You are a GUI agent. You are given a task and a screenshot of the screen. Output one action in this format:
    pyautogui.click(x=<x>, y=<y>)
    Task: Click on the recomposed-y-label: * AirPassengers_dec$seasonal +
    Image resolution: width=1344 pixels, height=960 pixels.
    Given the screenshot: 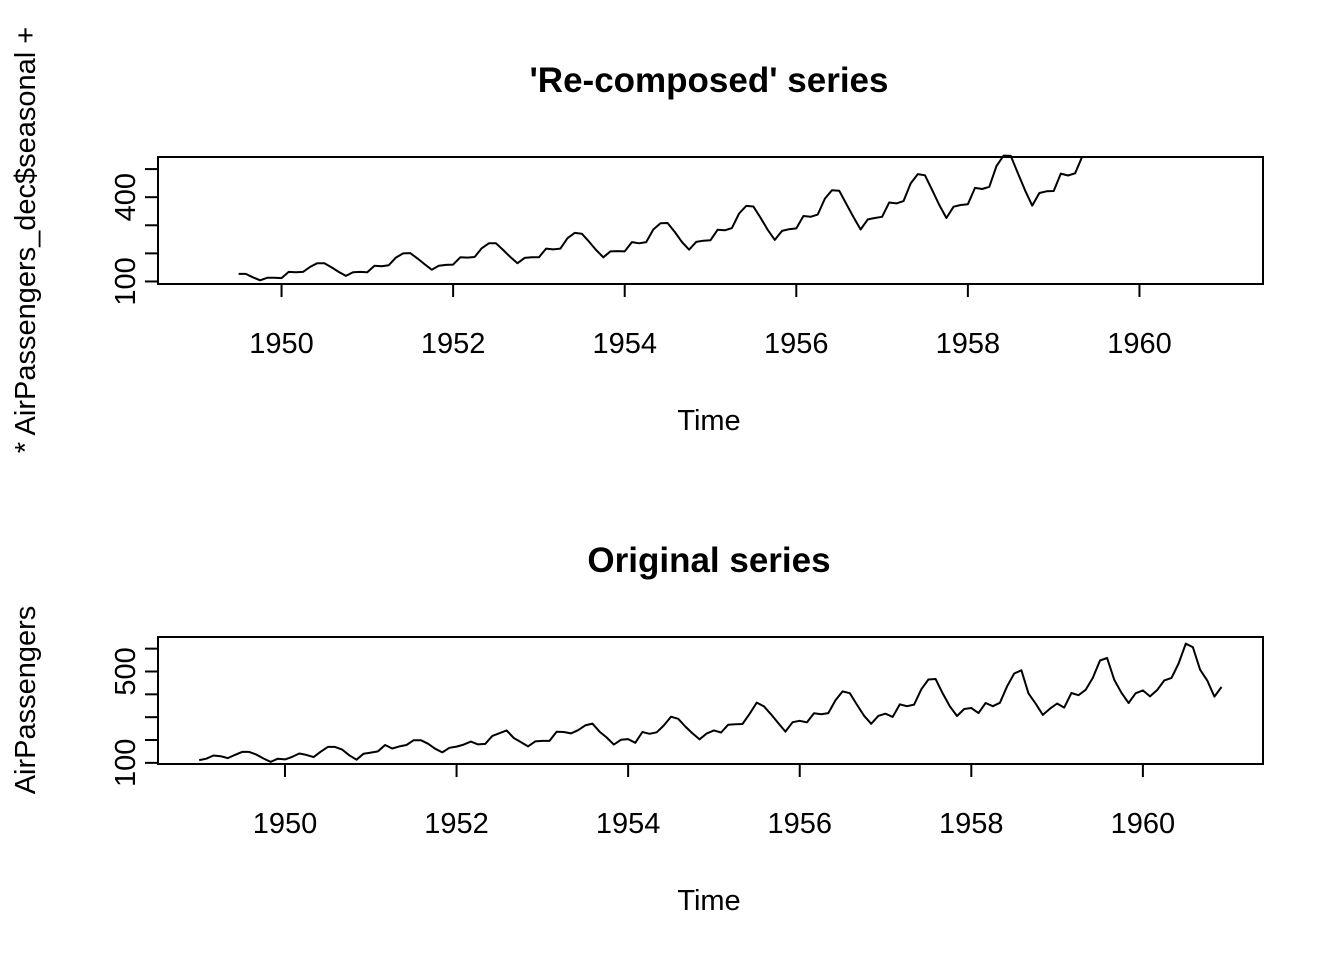 What is the action you would take?
    pyautogui.click(x=26, y=240)
    